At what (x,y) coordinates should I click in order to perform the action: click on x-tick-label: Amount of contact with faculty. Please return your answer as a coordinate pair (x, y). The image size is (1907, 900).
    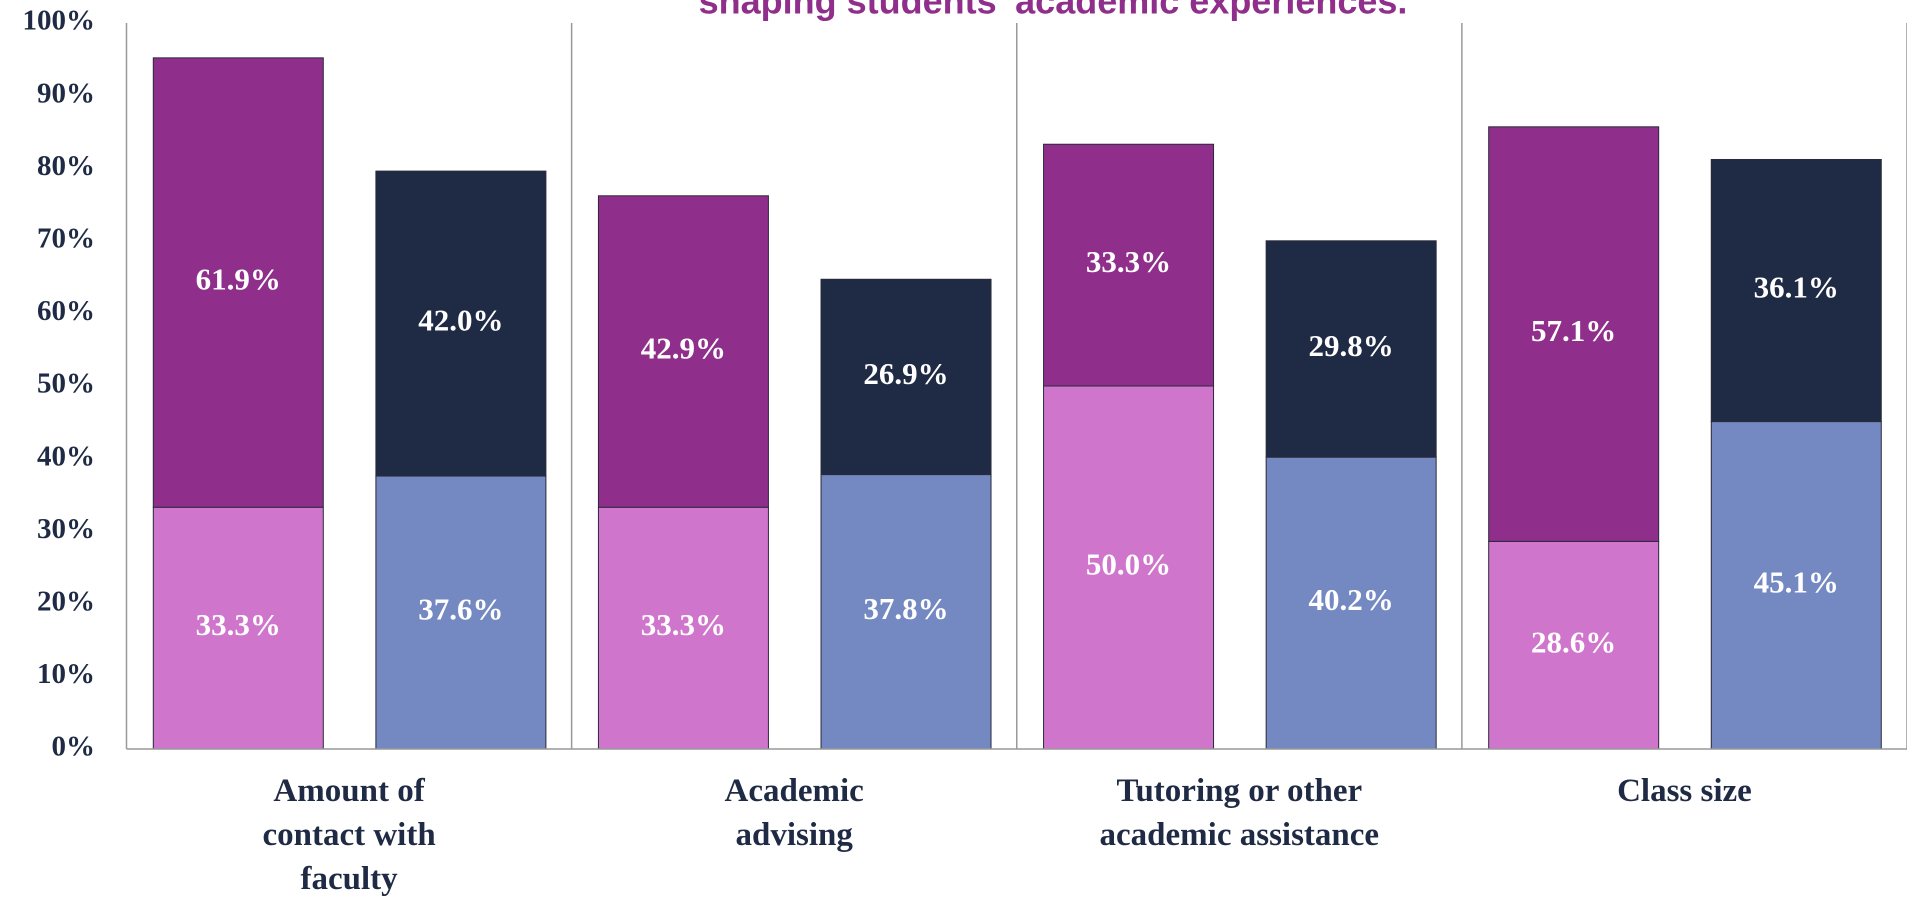
    Looking at the image, I should click on (349, 835).